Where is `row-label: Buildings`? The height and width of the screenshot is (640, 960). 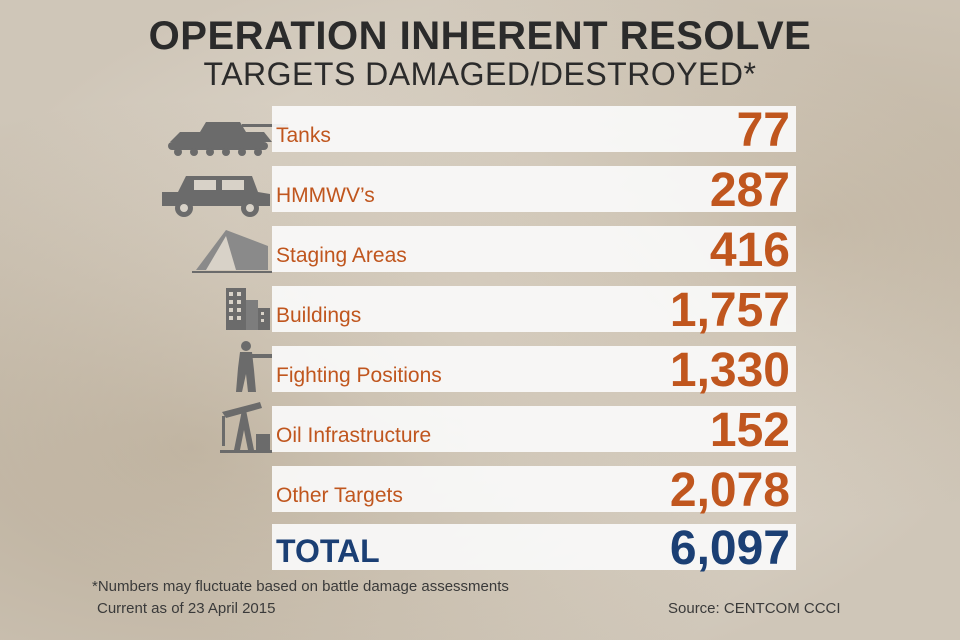
row-label: Buildings is located at coordinates (319, 315).